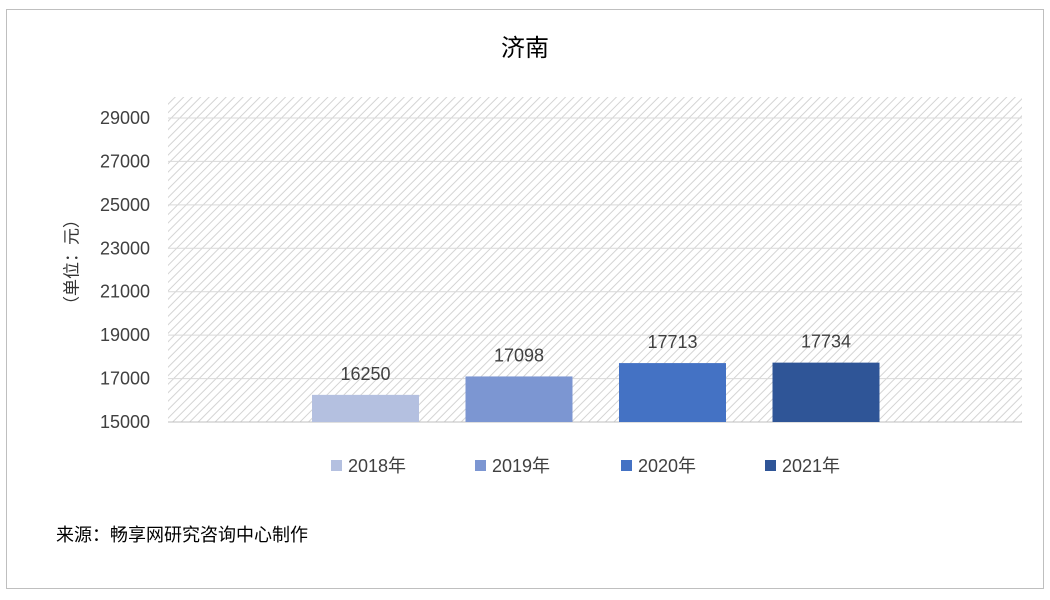 Image resolution: width=1050 pixels, height=600 pixels. Describe the element at coordinates (667, 466) in the screenshot. I see `legend-label: 2020年` at that location.